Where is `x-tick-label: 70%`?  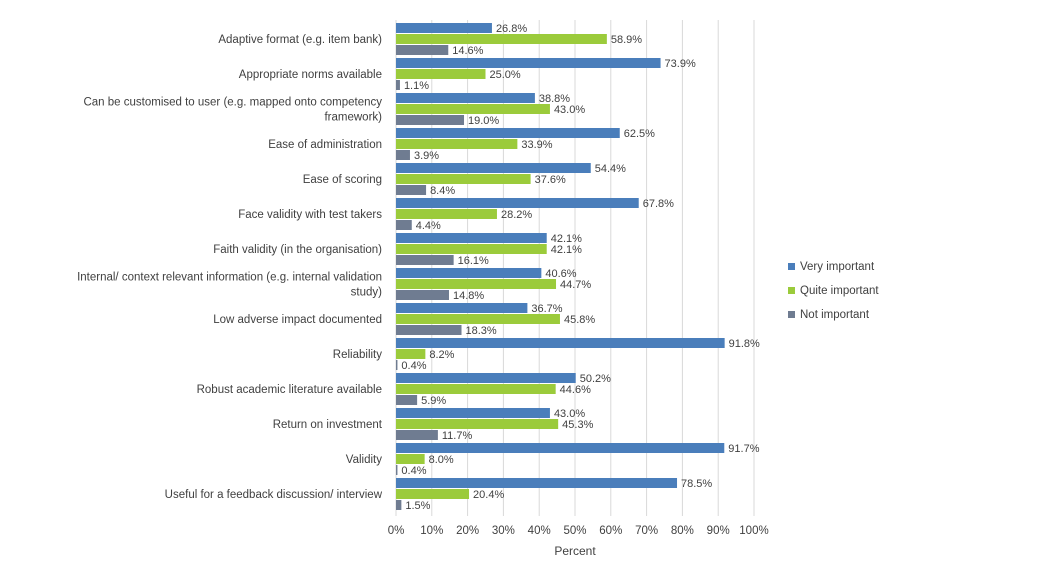
x-tick-label: 70% is located at coordinates (646, 531).